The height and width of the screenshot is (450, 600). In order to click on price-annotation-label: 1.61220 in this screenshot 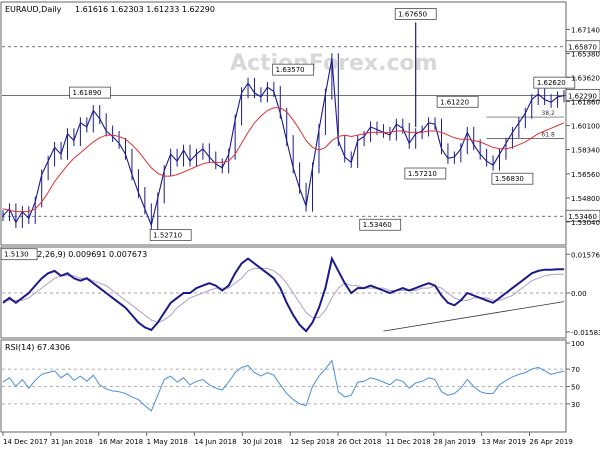, I will do `click(454, 102)`.